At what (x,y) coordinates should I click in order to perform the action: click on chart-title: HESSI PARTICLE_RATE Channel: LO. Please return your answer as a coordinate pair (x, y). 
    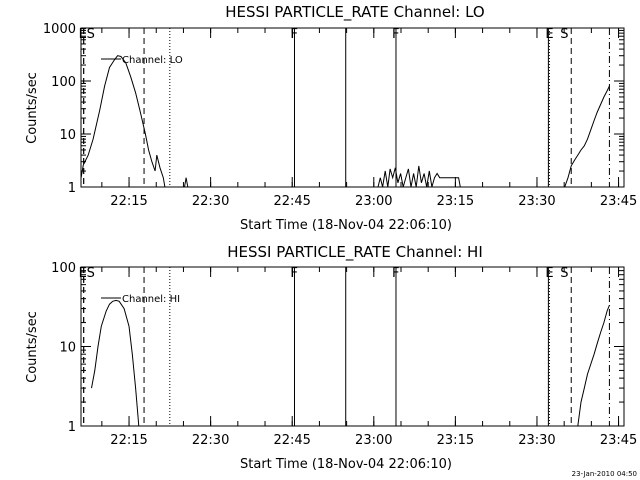
    Looking at the image, I should click on (354, 12).